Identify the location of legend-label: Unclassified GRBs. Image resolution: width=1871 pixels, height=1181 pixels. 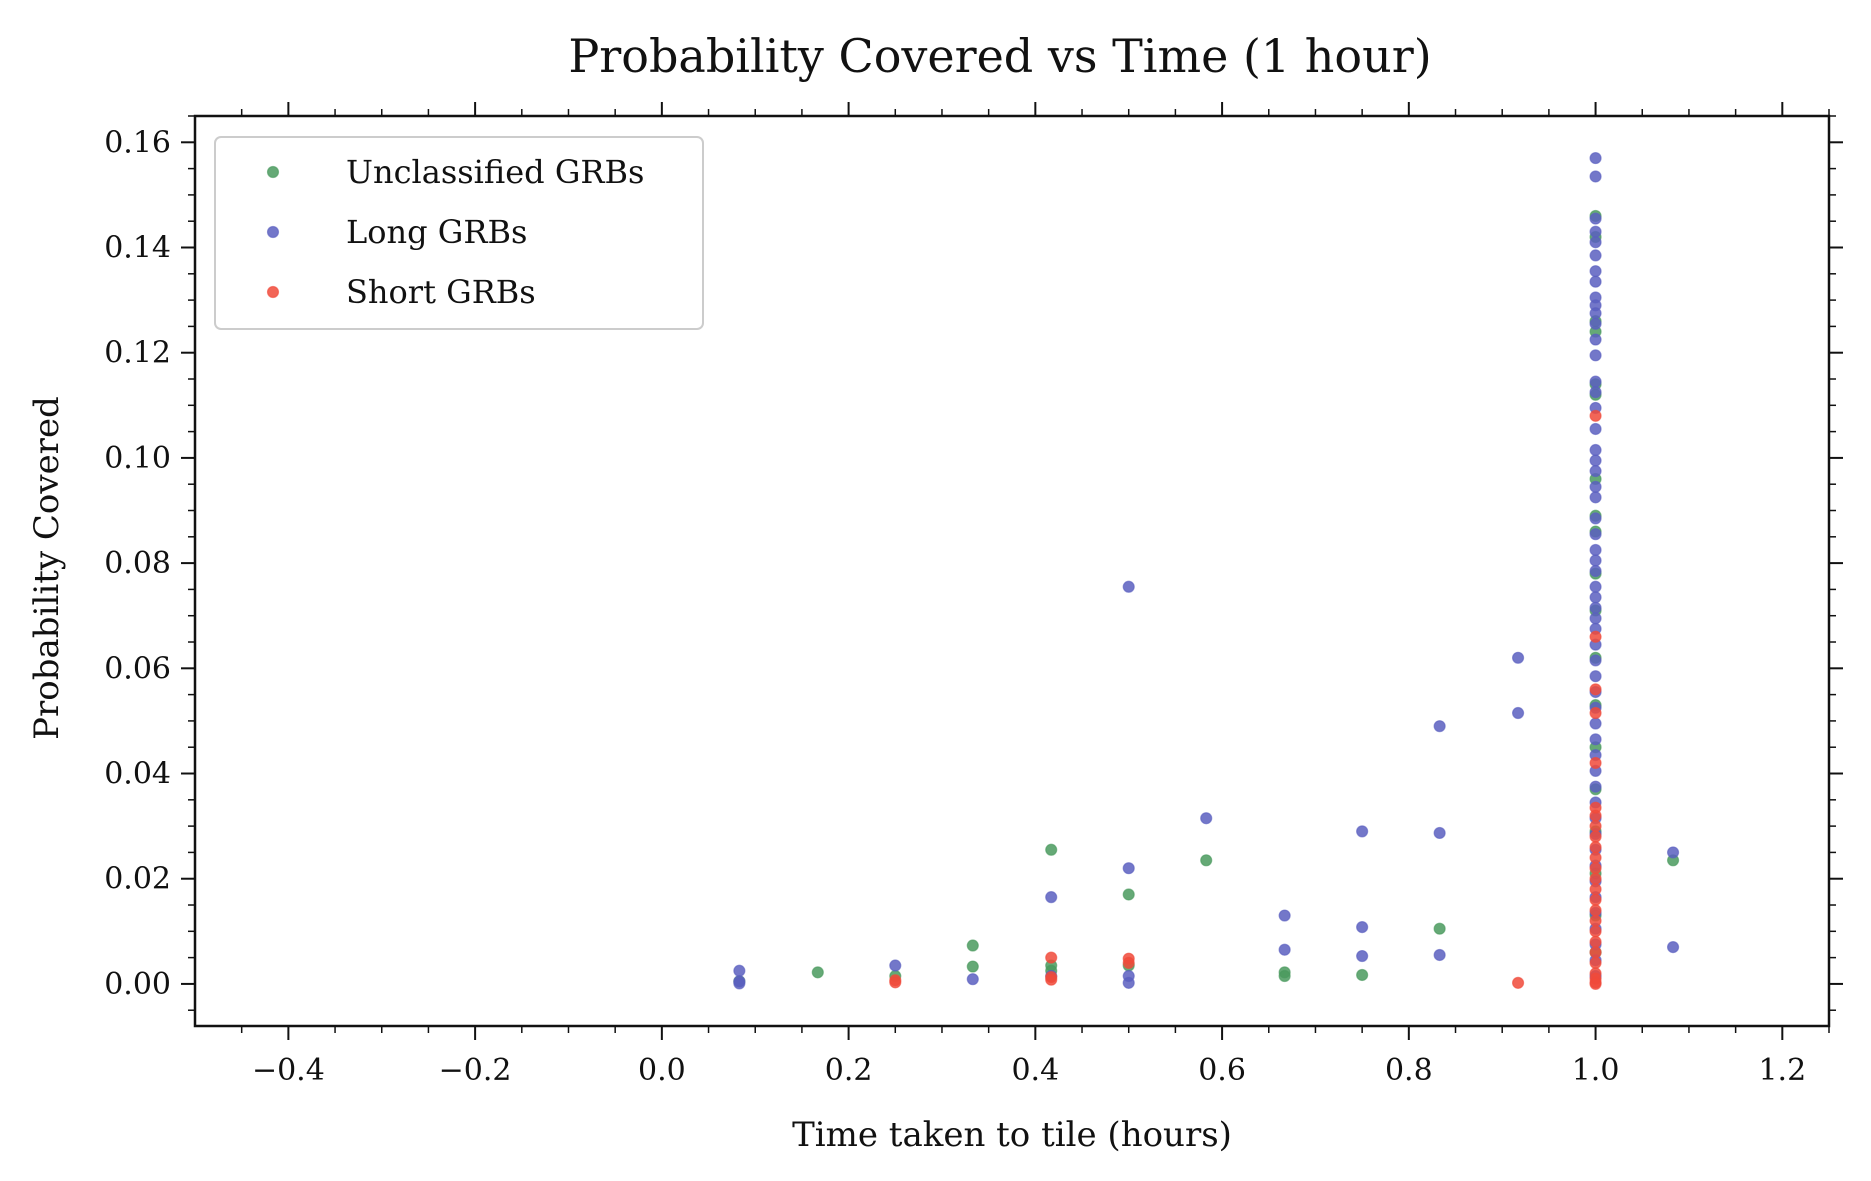
(495, 172).